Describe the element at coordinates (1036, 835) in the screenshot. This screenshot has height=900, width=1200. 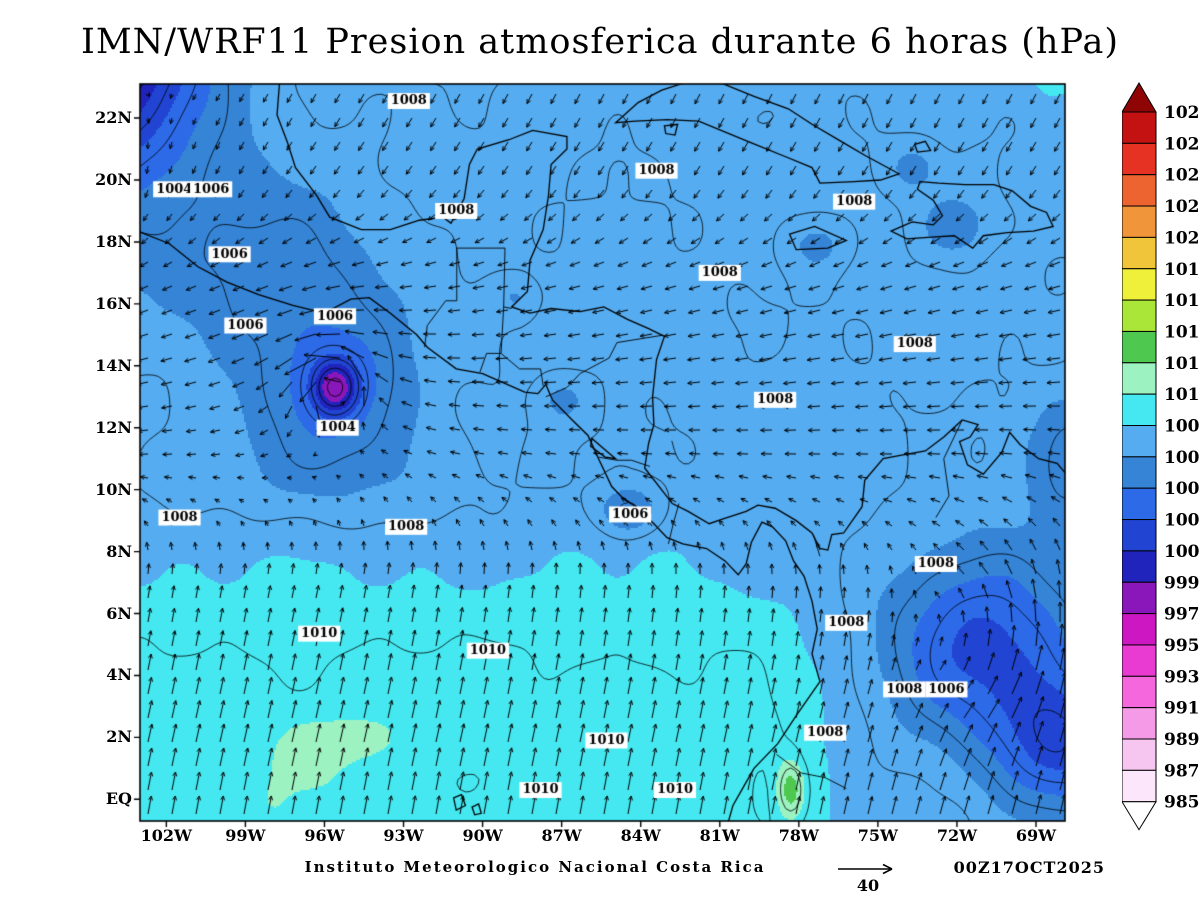
I see `lon-tick-label: 69W` at that location.